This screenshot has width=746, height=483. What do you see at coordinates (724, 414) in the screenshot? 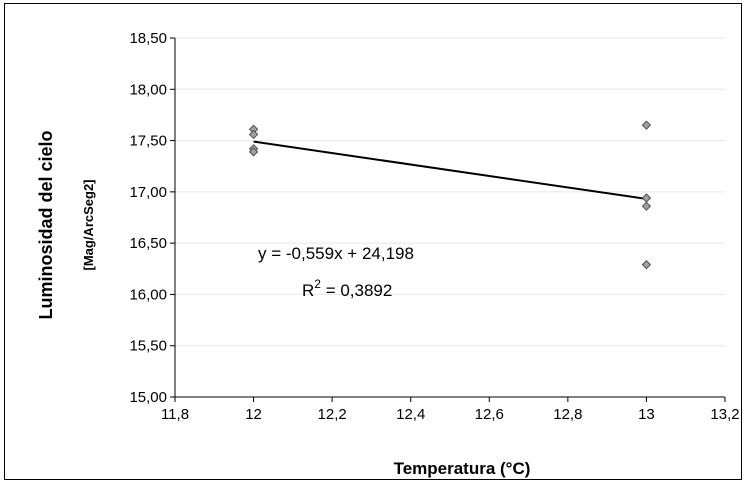
I see `x-tick-label: 13,2` at bounding box center [724, 414].